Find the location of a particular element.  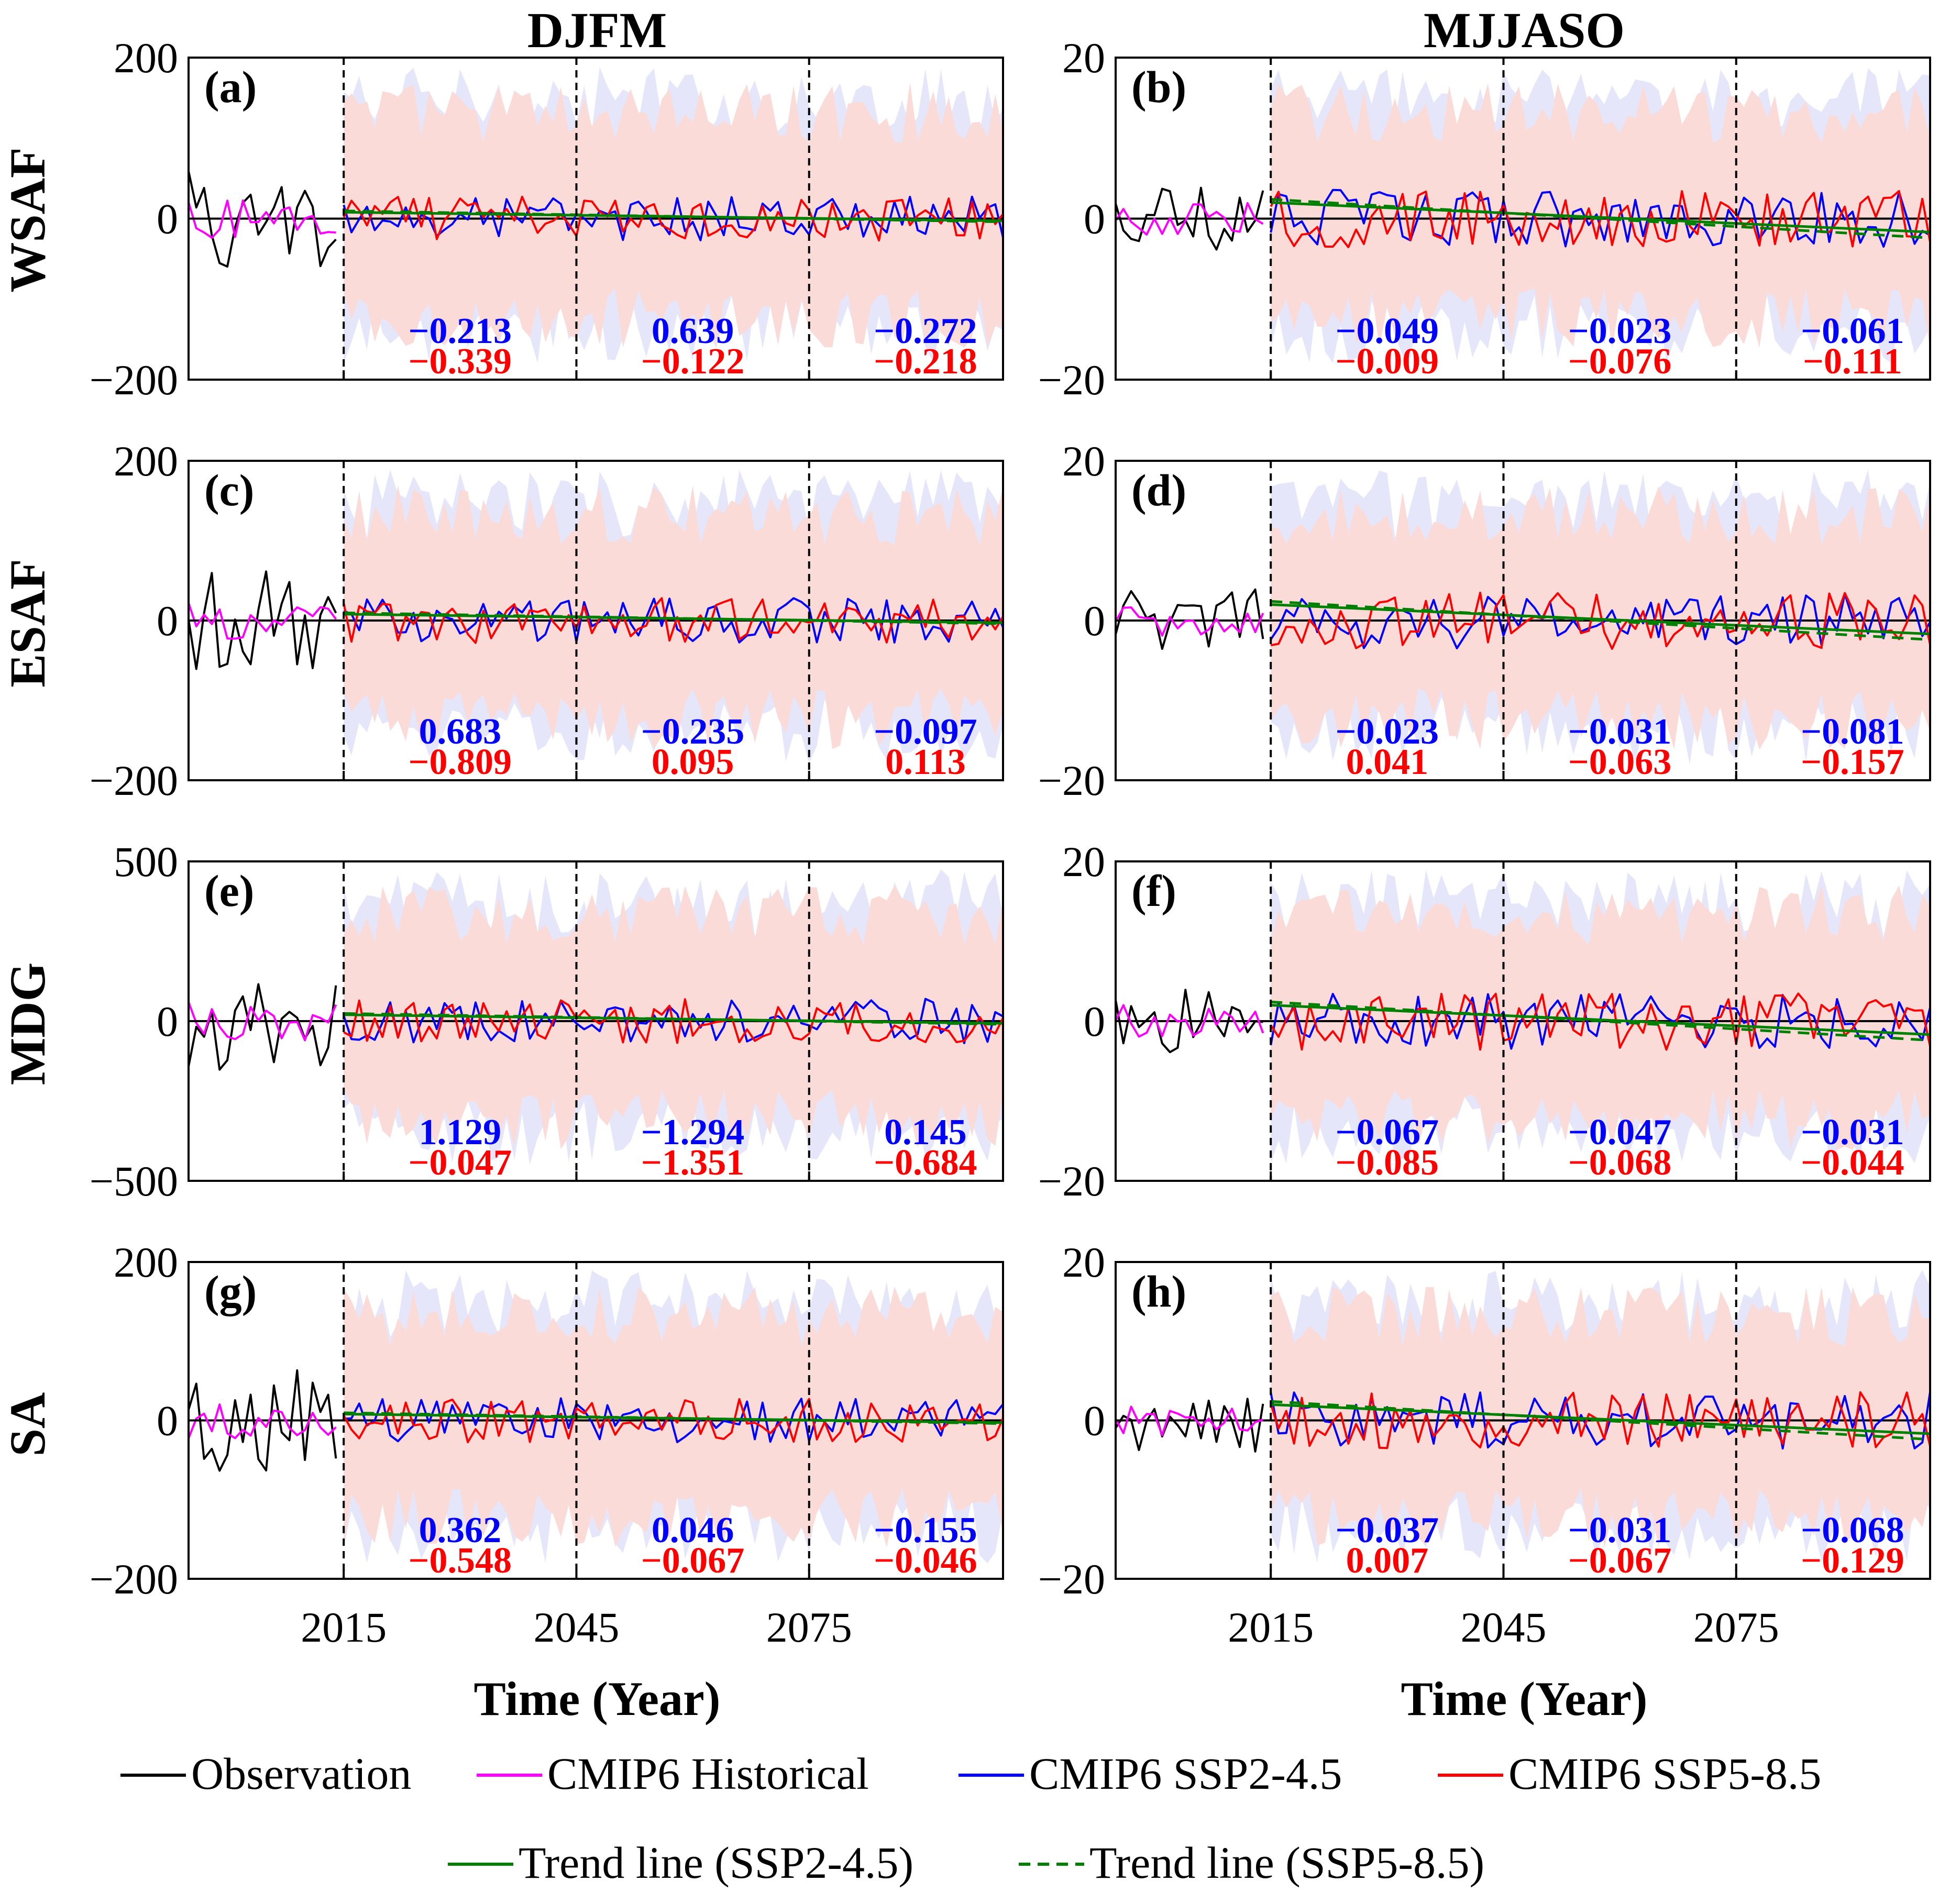

trend-value-ssp585: −0.809 is located at coordinates (460, 762).